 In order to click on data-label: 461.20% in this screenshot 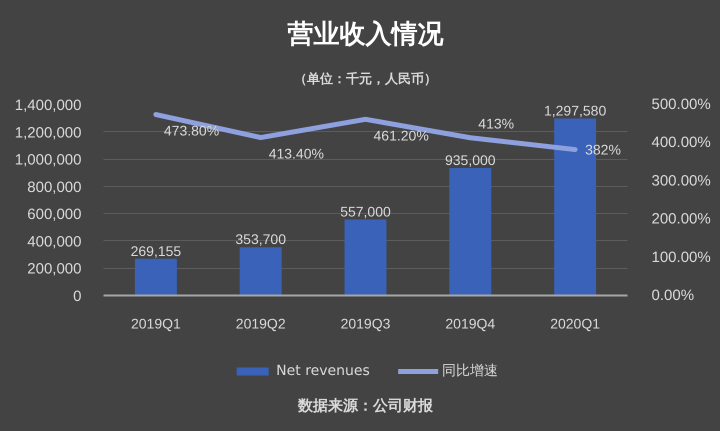, I will do `click(401, 135)`.